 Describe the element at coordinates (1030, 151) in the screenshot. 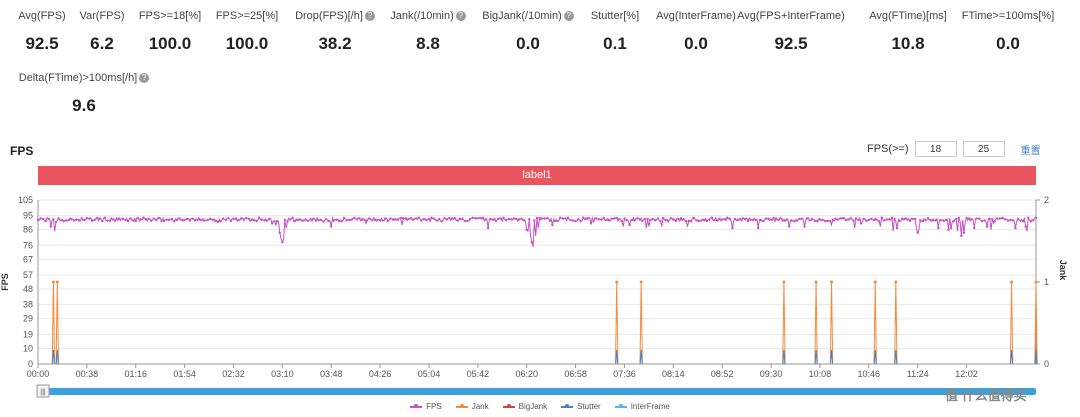

I see `reset-button: 重置` at that location.